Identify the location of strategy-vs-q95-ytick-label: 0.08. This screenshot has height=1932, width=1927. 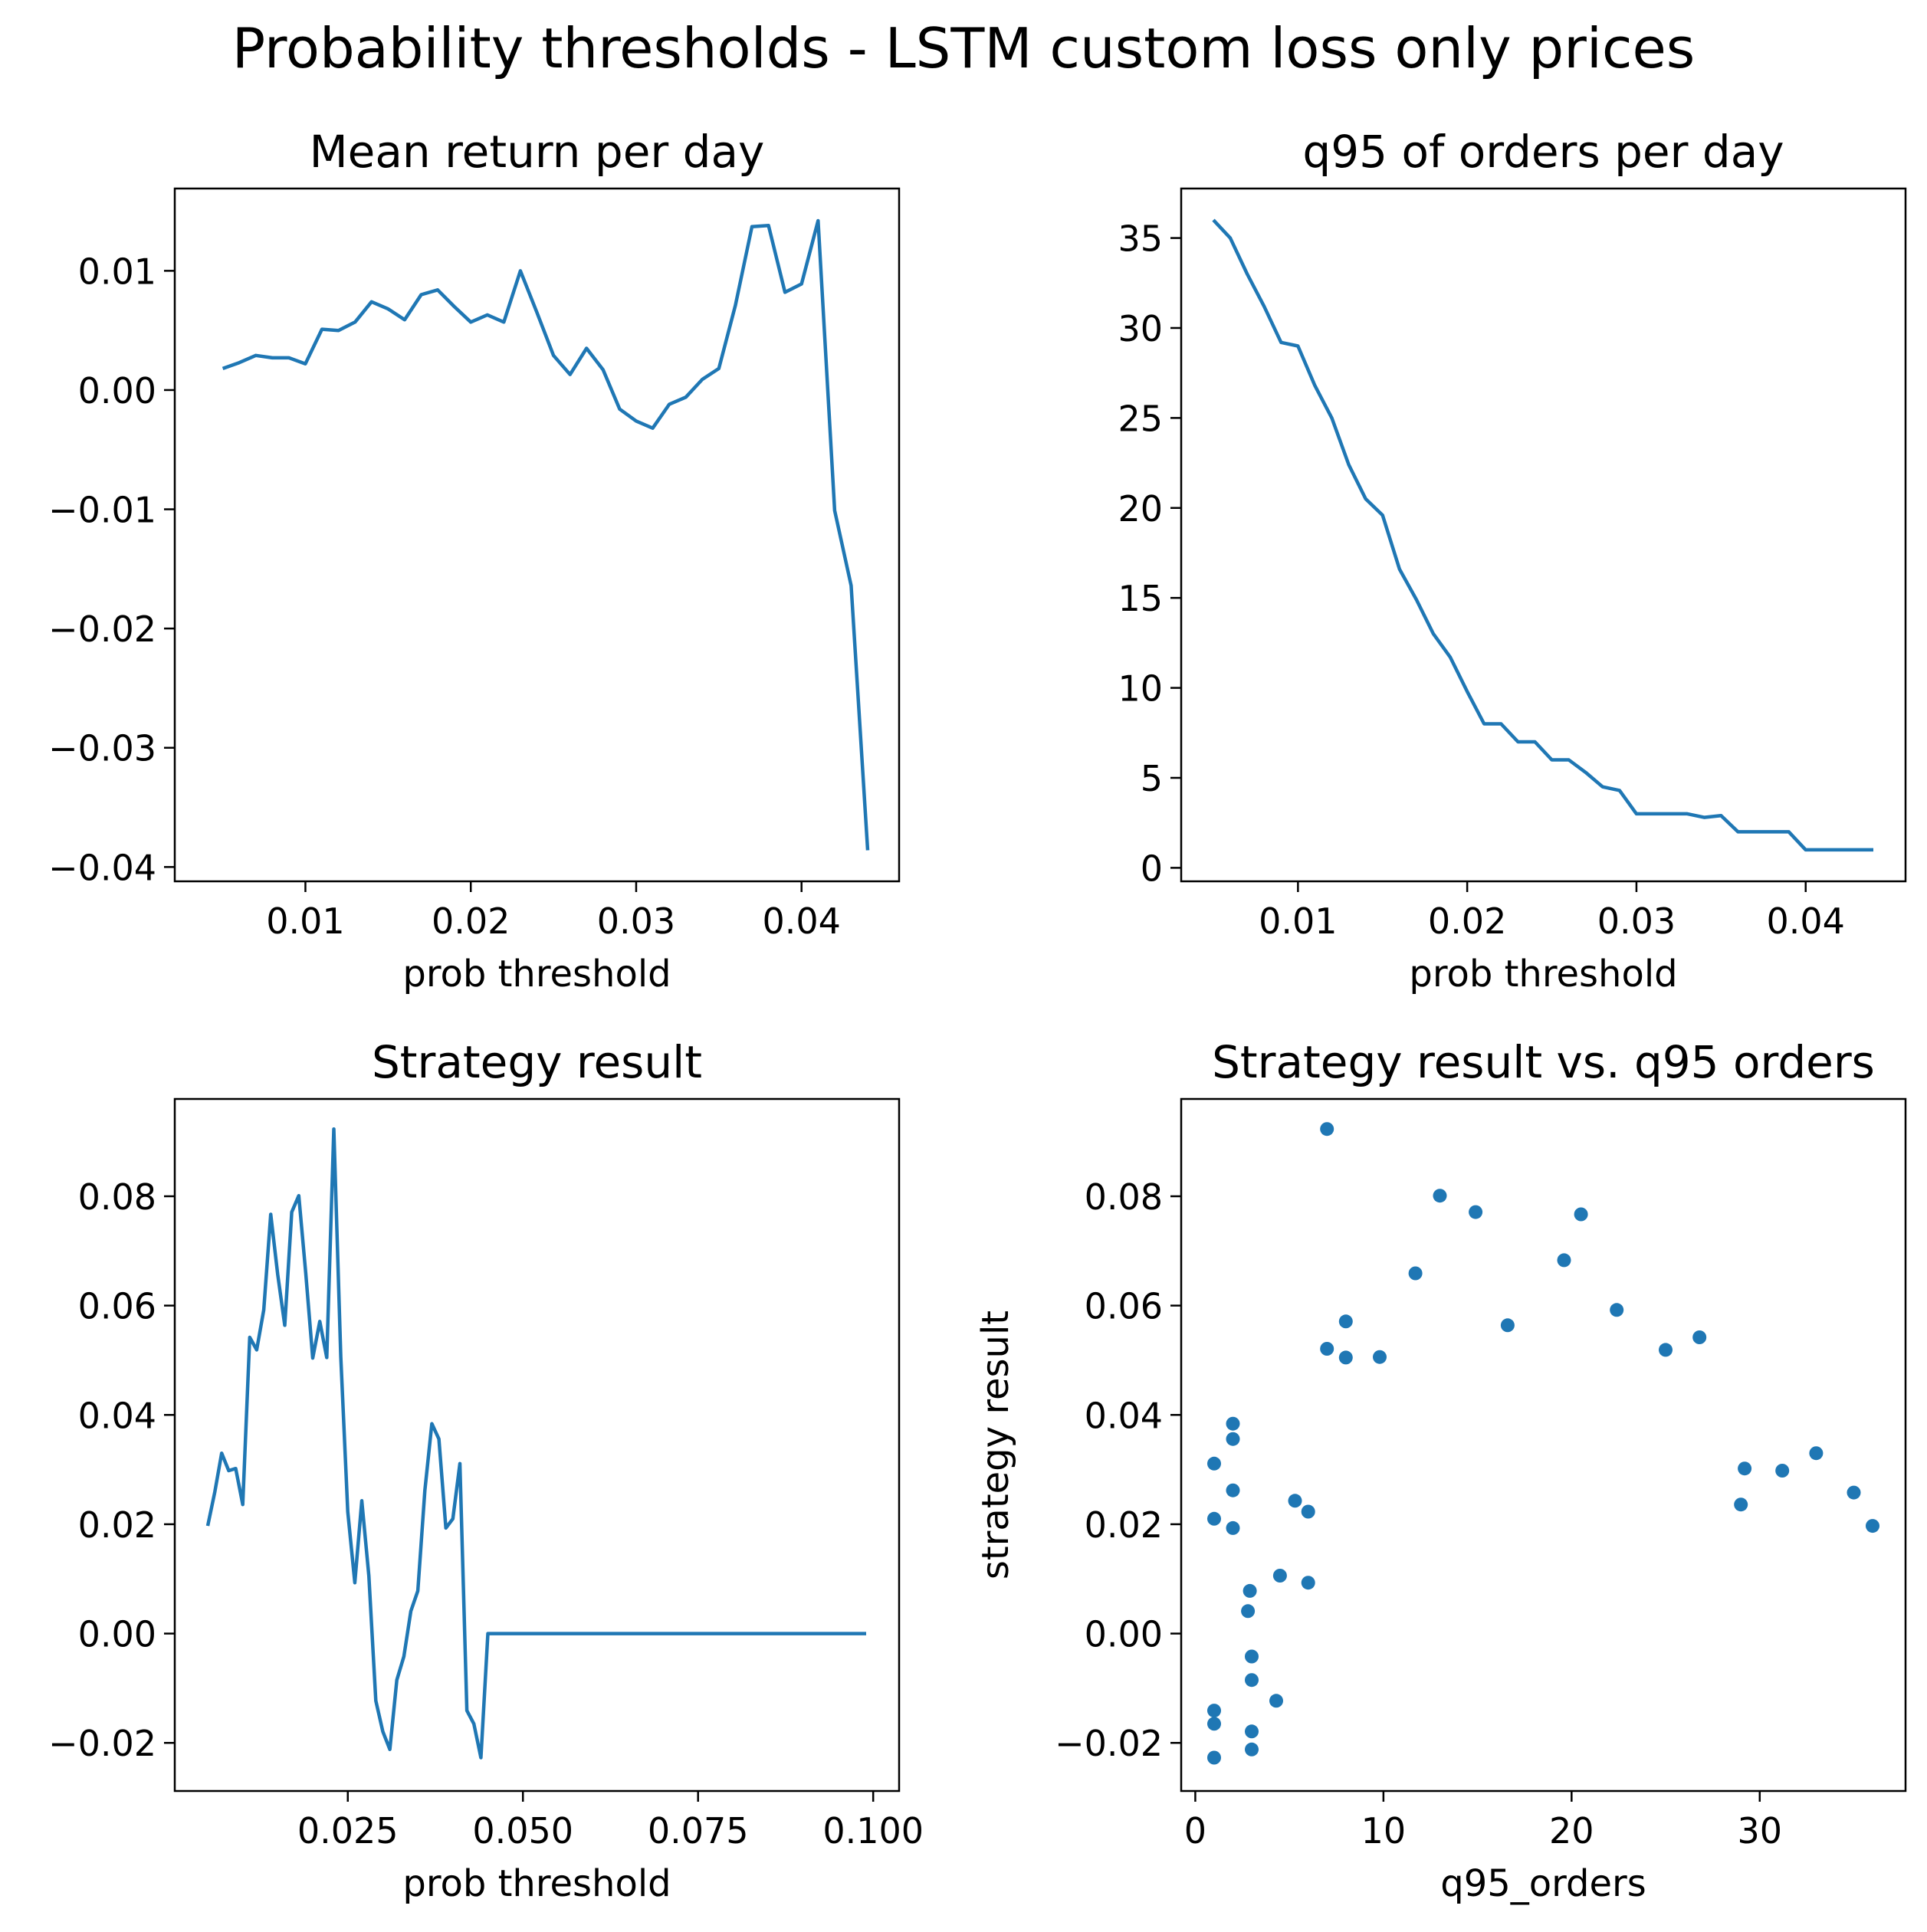
(1124, 1197).